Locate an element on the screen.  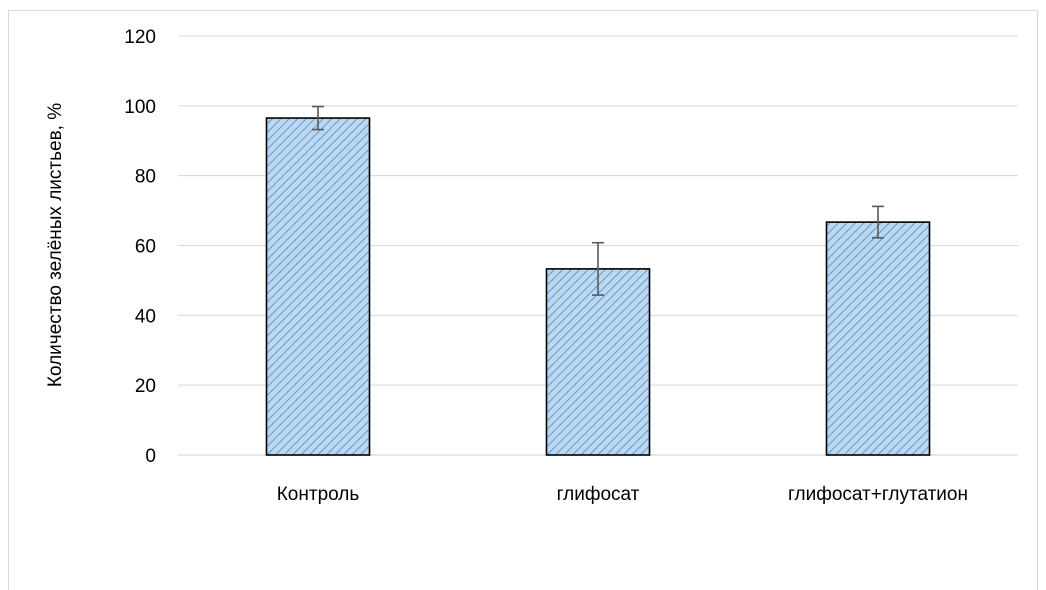
x-tick-label: глифосат is located at coordinates (598, 494).